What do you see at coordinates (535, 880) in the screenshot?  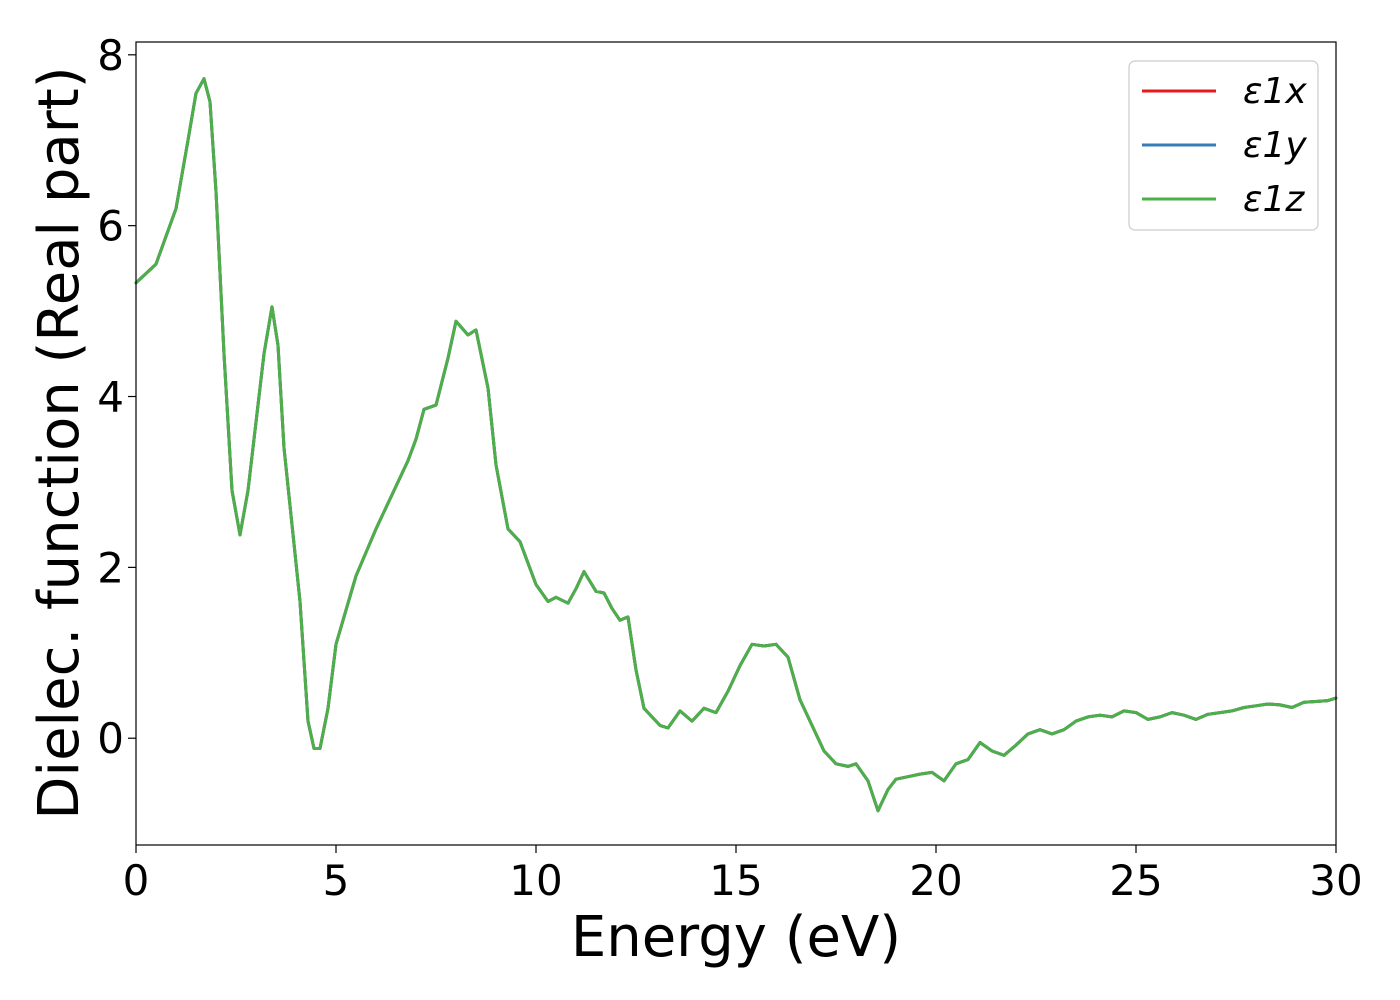 I see `x-tick-label: 10` at bounding box center [535, 880].